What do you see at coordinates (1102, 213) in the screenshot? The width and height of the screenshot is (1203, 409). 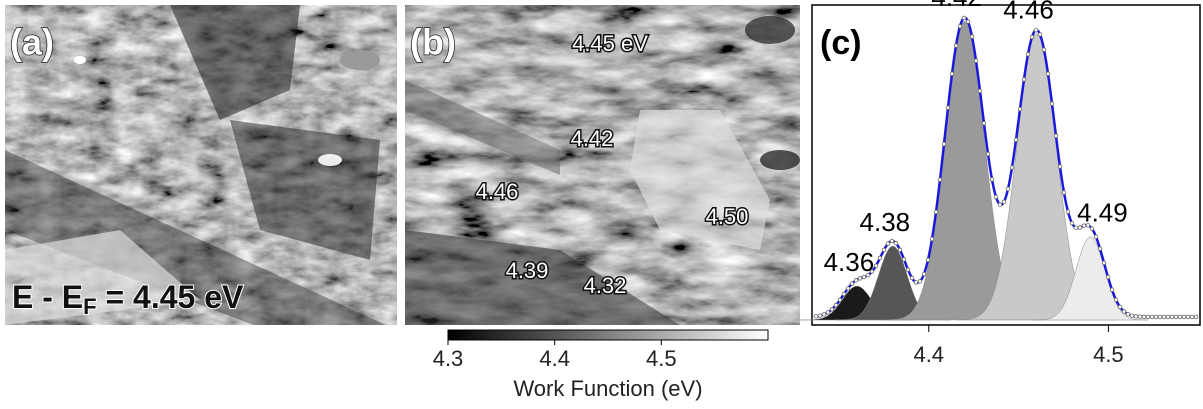 I see `peak-label: 4.49` at bounding box center [1102, 213].